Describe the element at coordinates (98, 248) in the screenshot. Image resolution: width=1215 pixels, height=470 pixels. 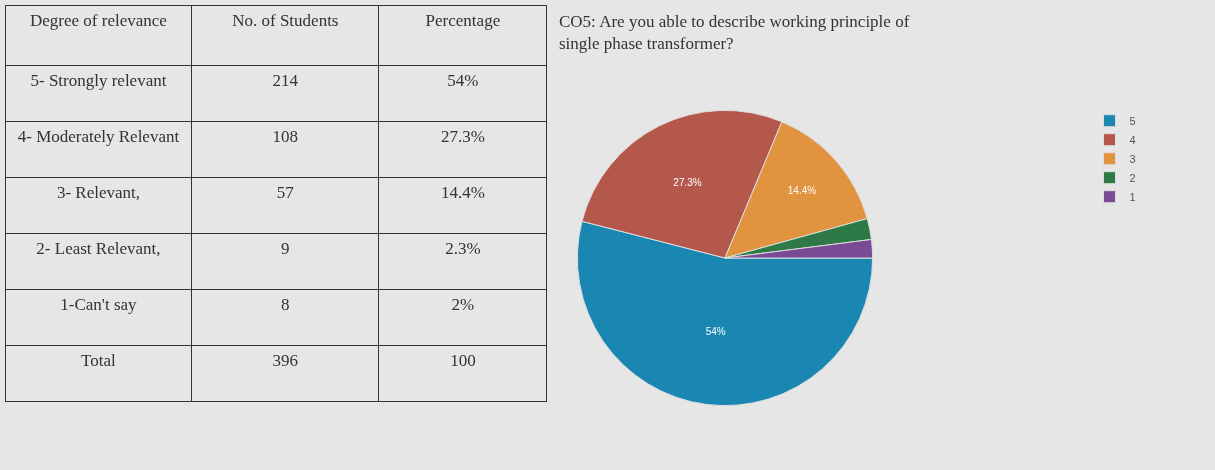
I see `text: 2- Least Relevant,` at that location.